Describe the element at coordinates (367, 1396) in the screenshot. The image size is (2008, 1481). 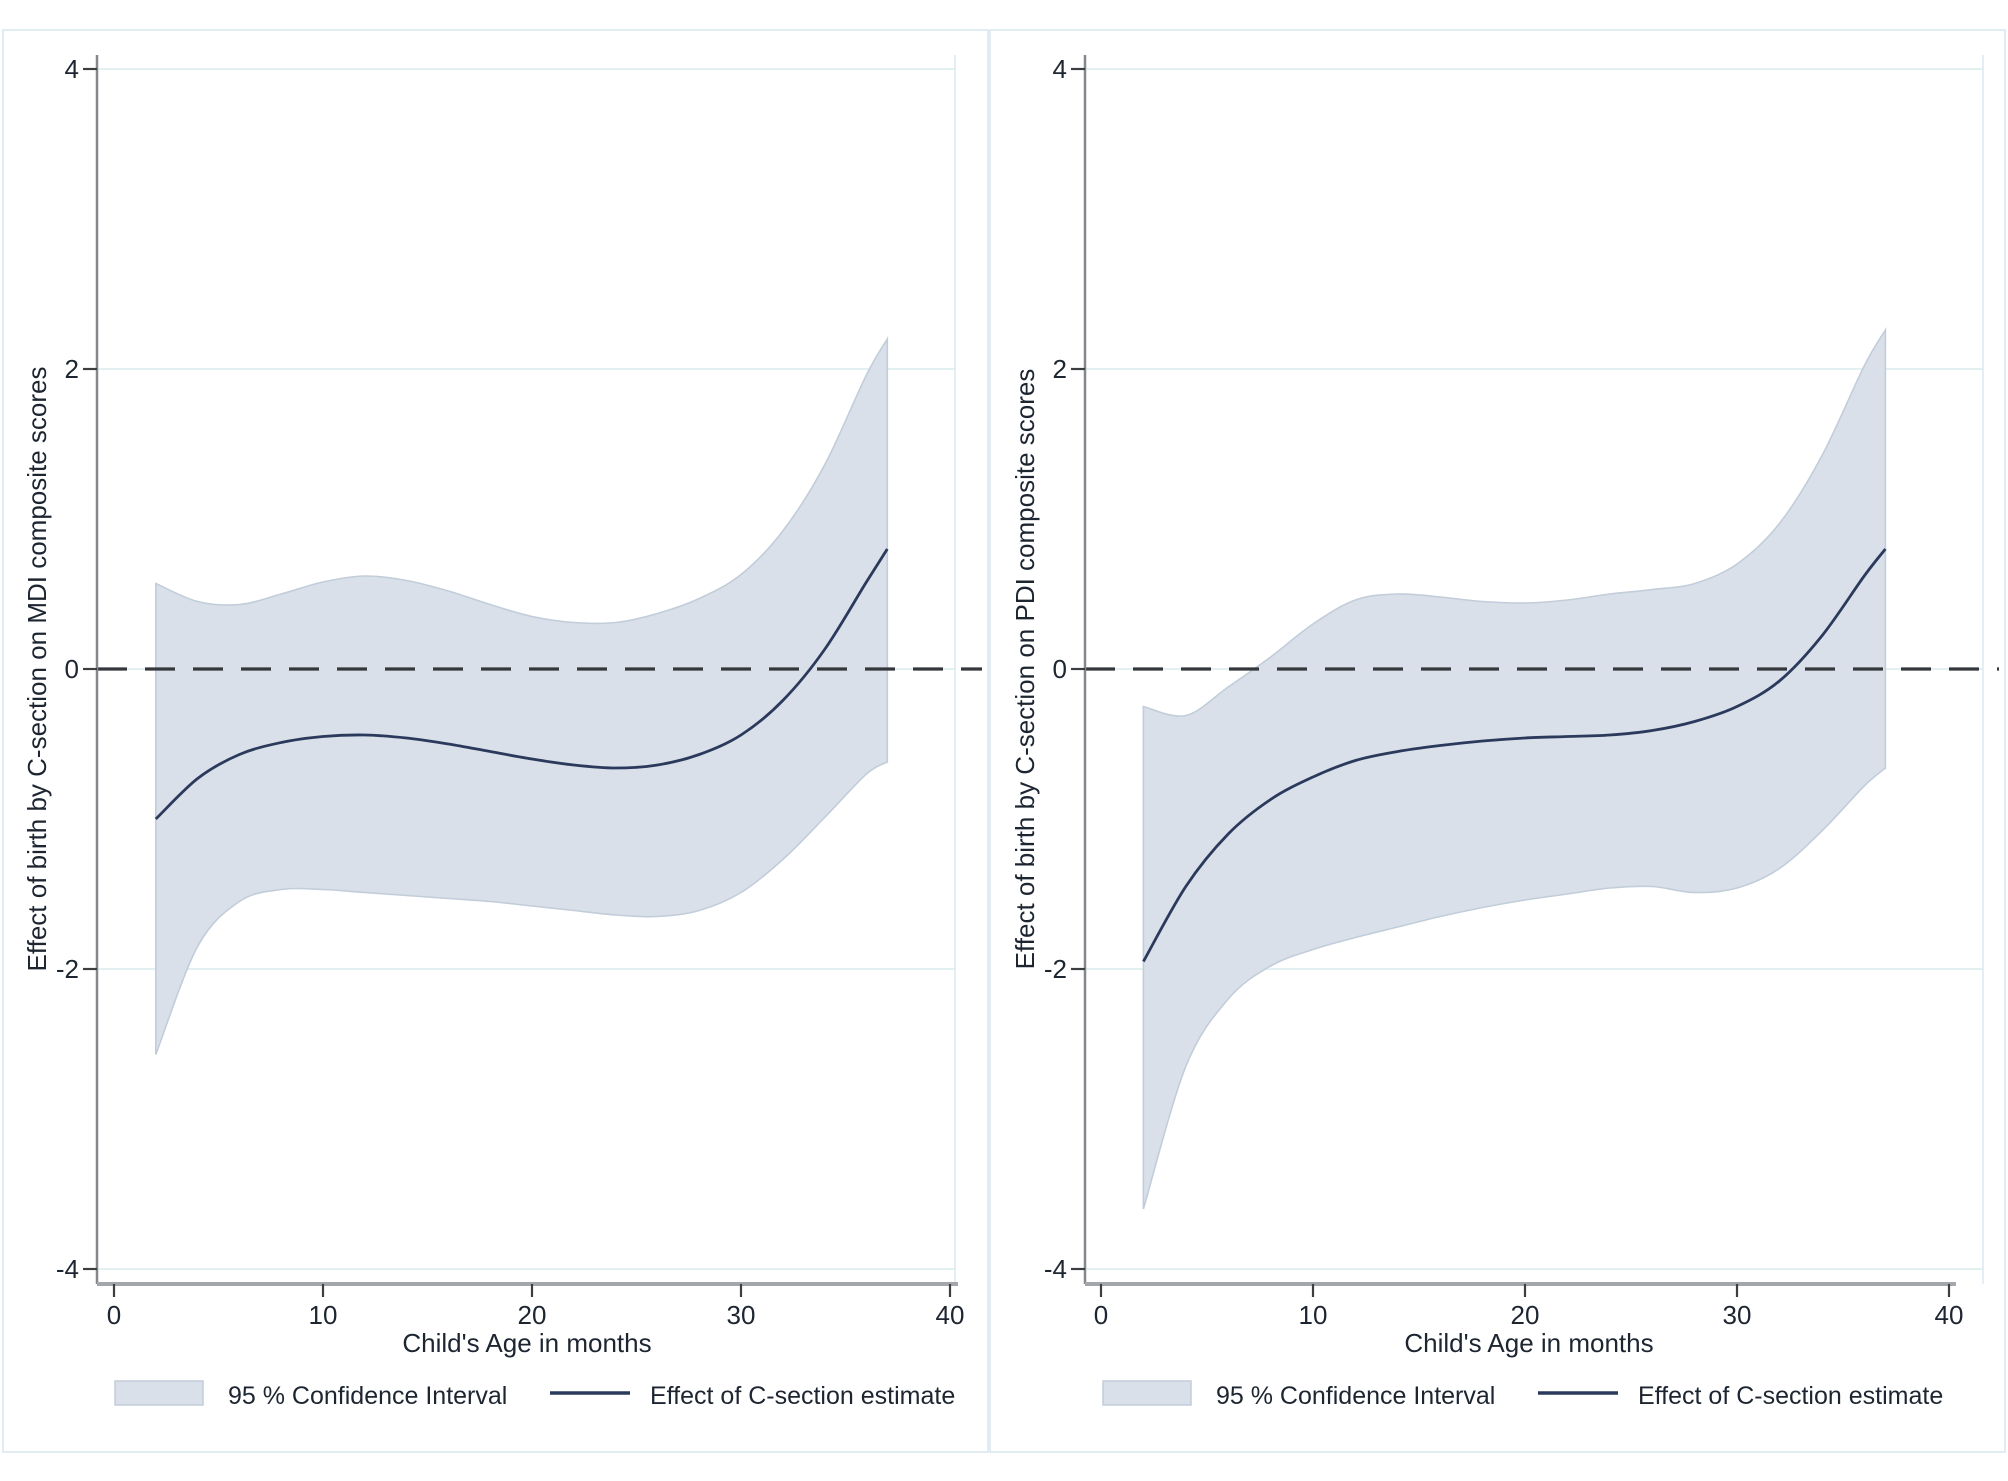
I see `left-legend-ci-label: 95 % Confidence Interval` at that location.